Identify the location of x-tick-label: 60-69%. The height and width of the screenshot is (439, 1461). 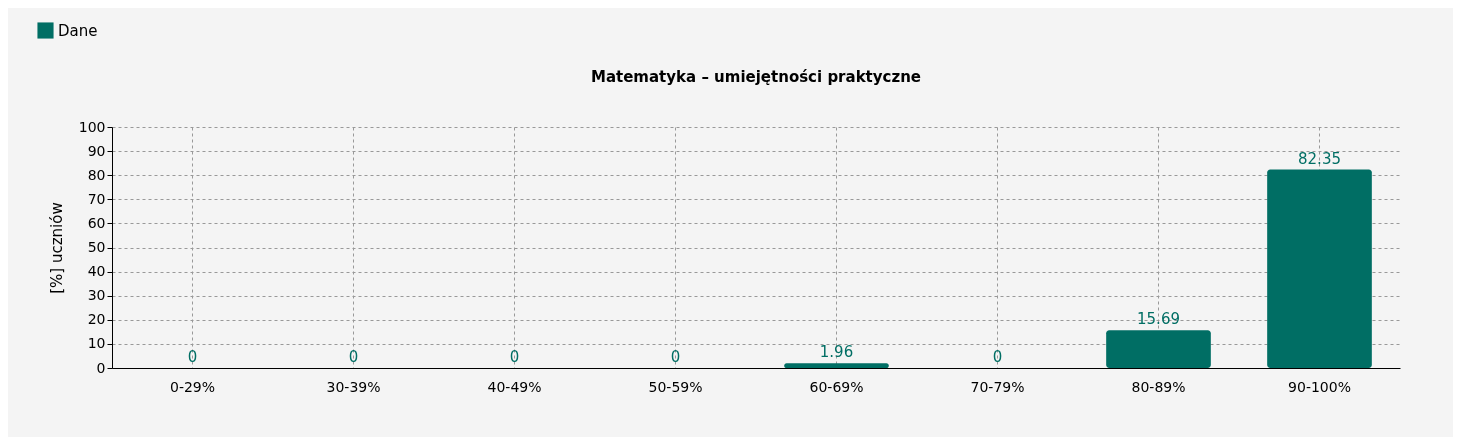
(836, 386).